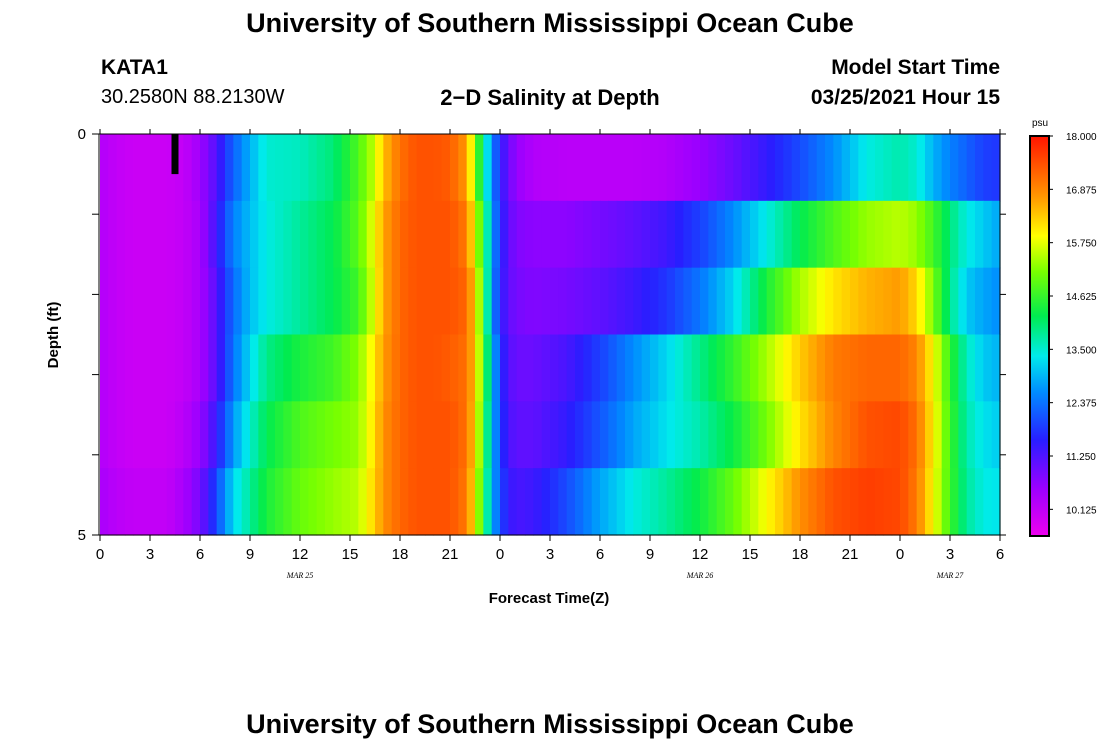 This screenshot has width=1100, height=750. What do you see at coordinates (1081, 297) in the screenshot?
I see `colorbar-tick-label: 14.625` at bounding box center [1081, 297].